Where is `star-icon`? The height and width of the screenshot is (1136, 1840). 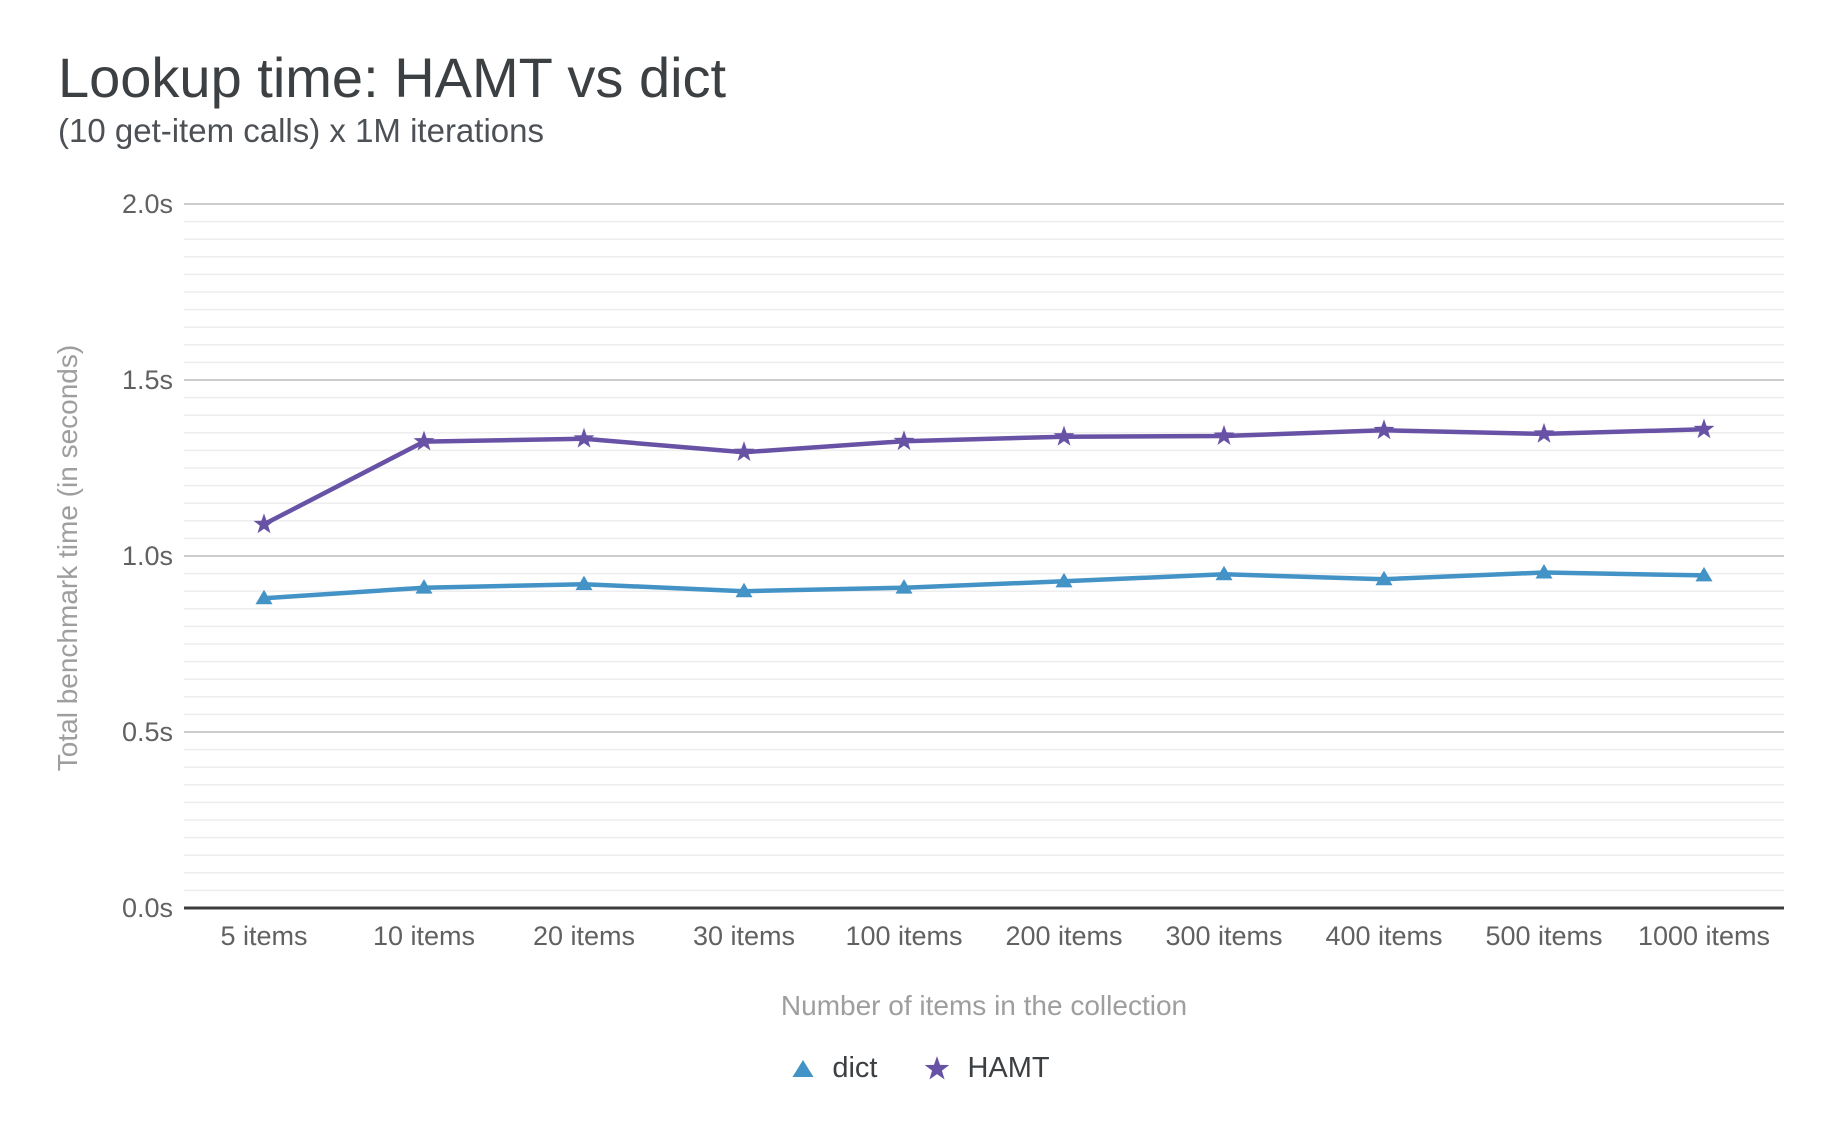
star-icon is located at coordinates (937, 1067).